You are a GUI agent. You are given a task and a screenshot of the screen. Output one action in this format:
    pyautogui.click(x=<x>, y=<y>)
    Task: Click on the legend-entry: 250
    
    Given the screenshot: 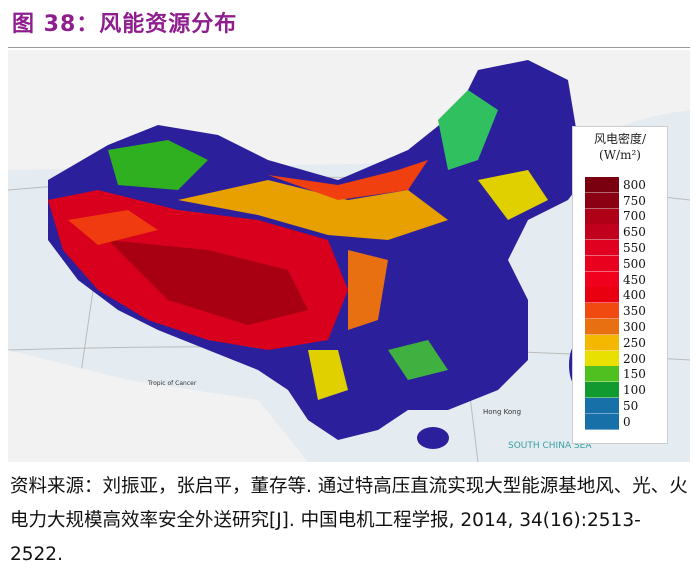 What is the action you would take?
    pyautogui.click(x=615, y=342)
    